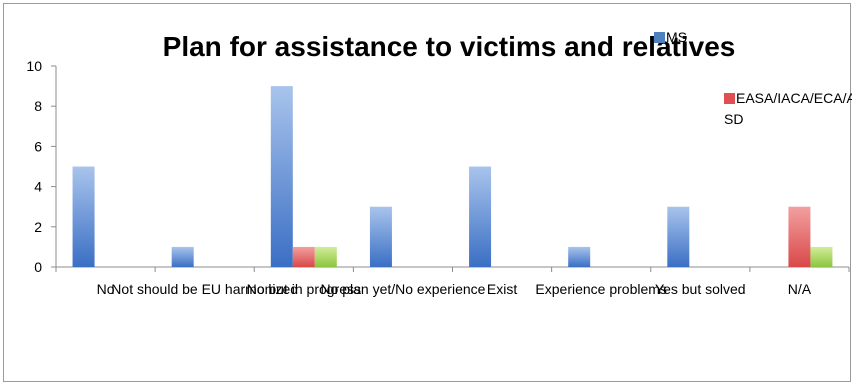 The image size is (854, 385). What do you see at coordinates (753, 78) in the screenshot?
I see `legend: MS EASA/IACA/ECA/A SD` at bounding box center [753, 78].